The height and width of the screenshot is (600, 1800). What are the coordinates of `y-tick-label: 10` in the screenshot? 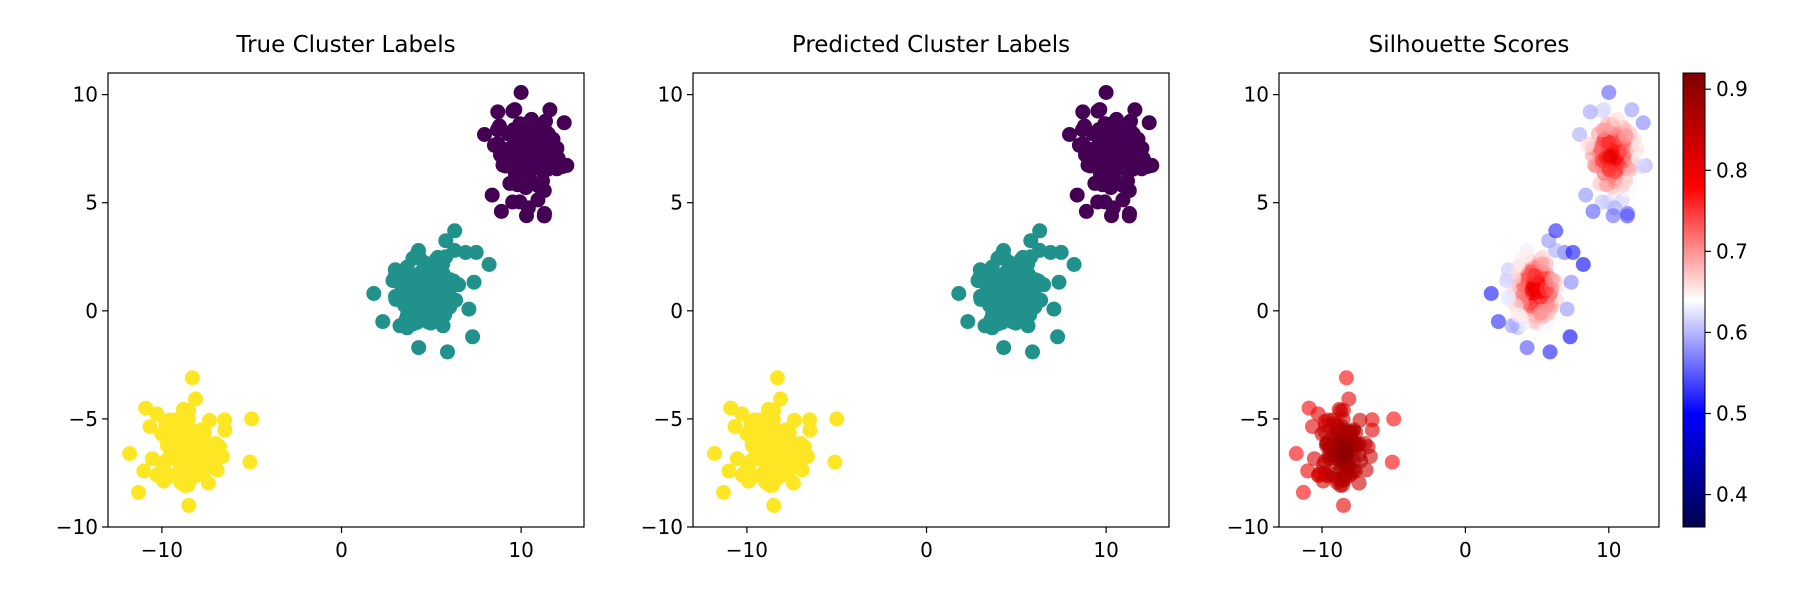 It's located at (1256, 95).